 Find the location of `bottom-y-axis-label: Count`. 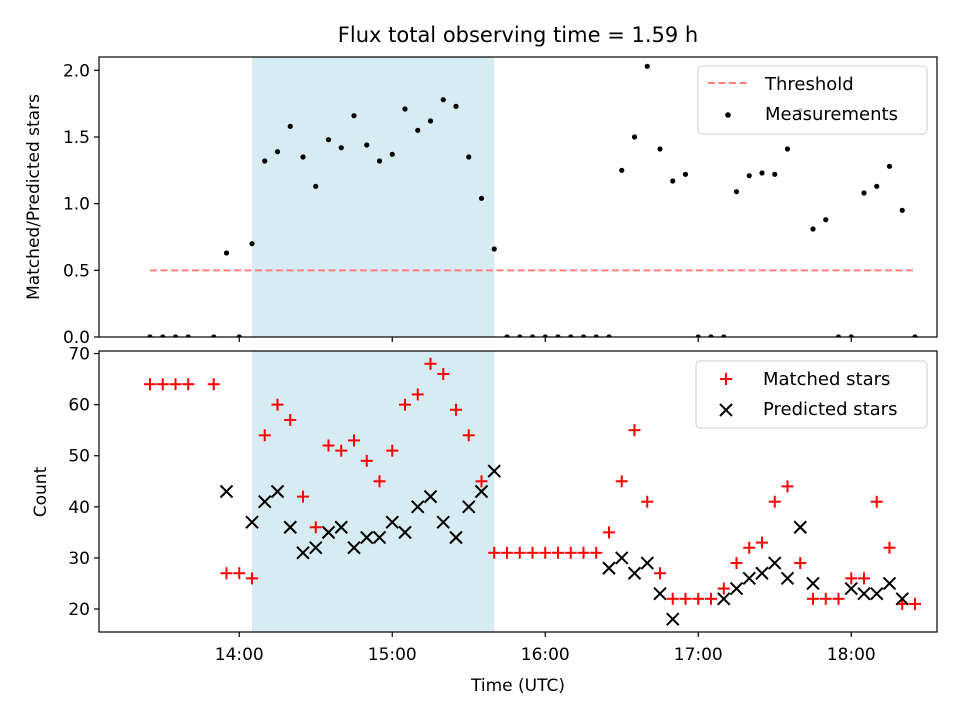

bottom-y-axis-label: Count is located at coordinates (41, 491).